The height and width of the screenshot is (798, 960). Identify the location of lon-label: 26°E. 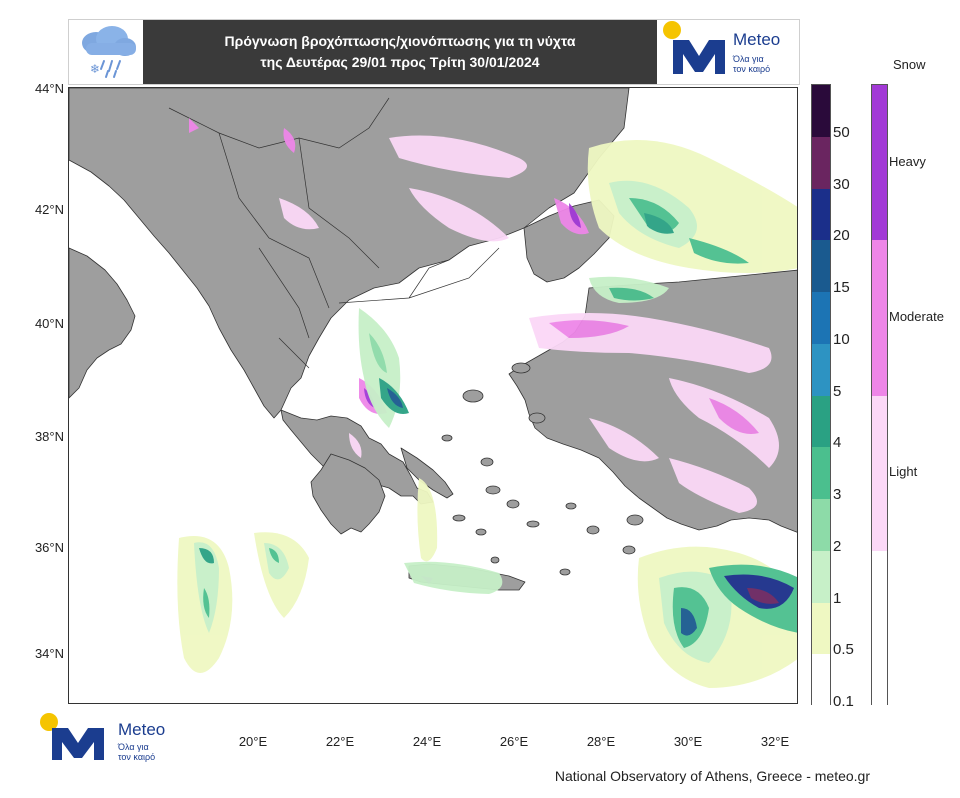
(514, 741).